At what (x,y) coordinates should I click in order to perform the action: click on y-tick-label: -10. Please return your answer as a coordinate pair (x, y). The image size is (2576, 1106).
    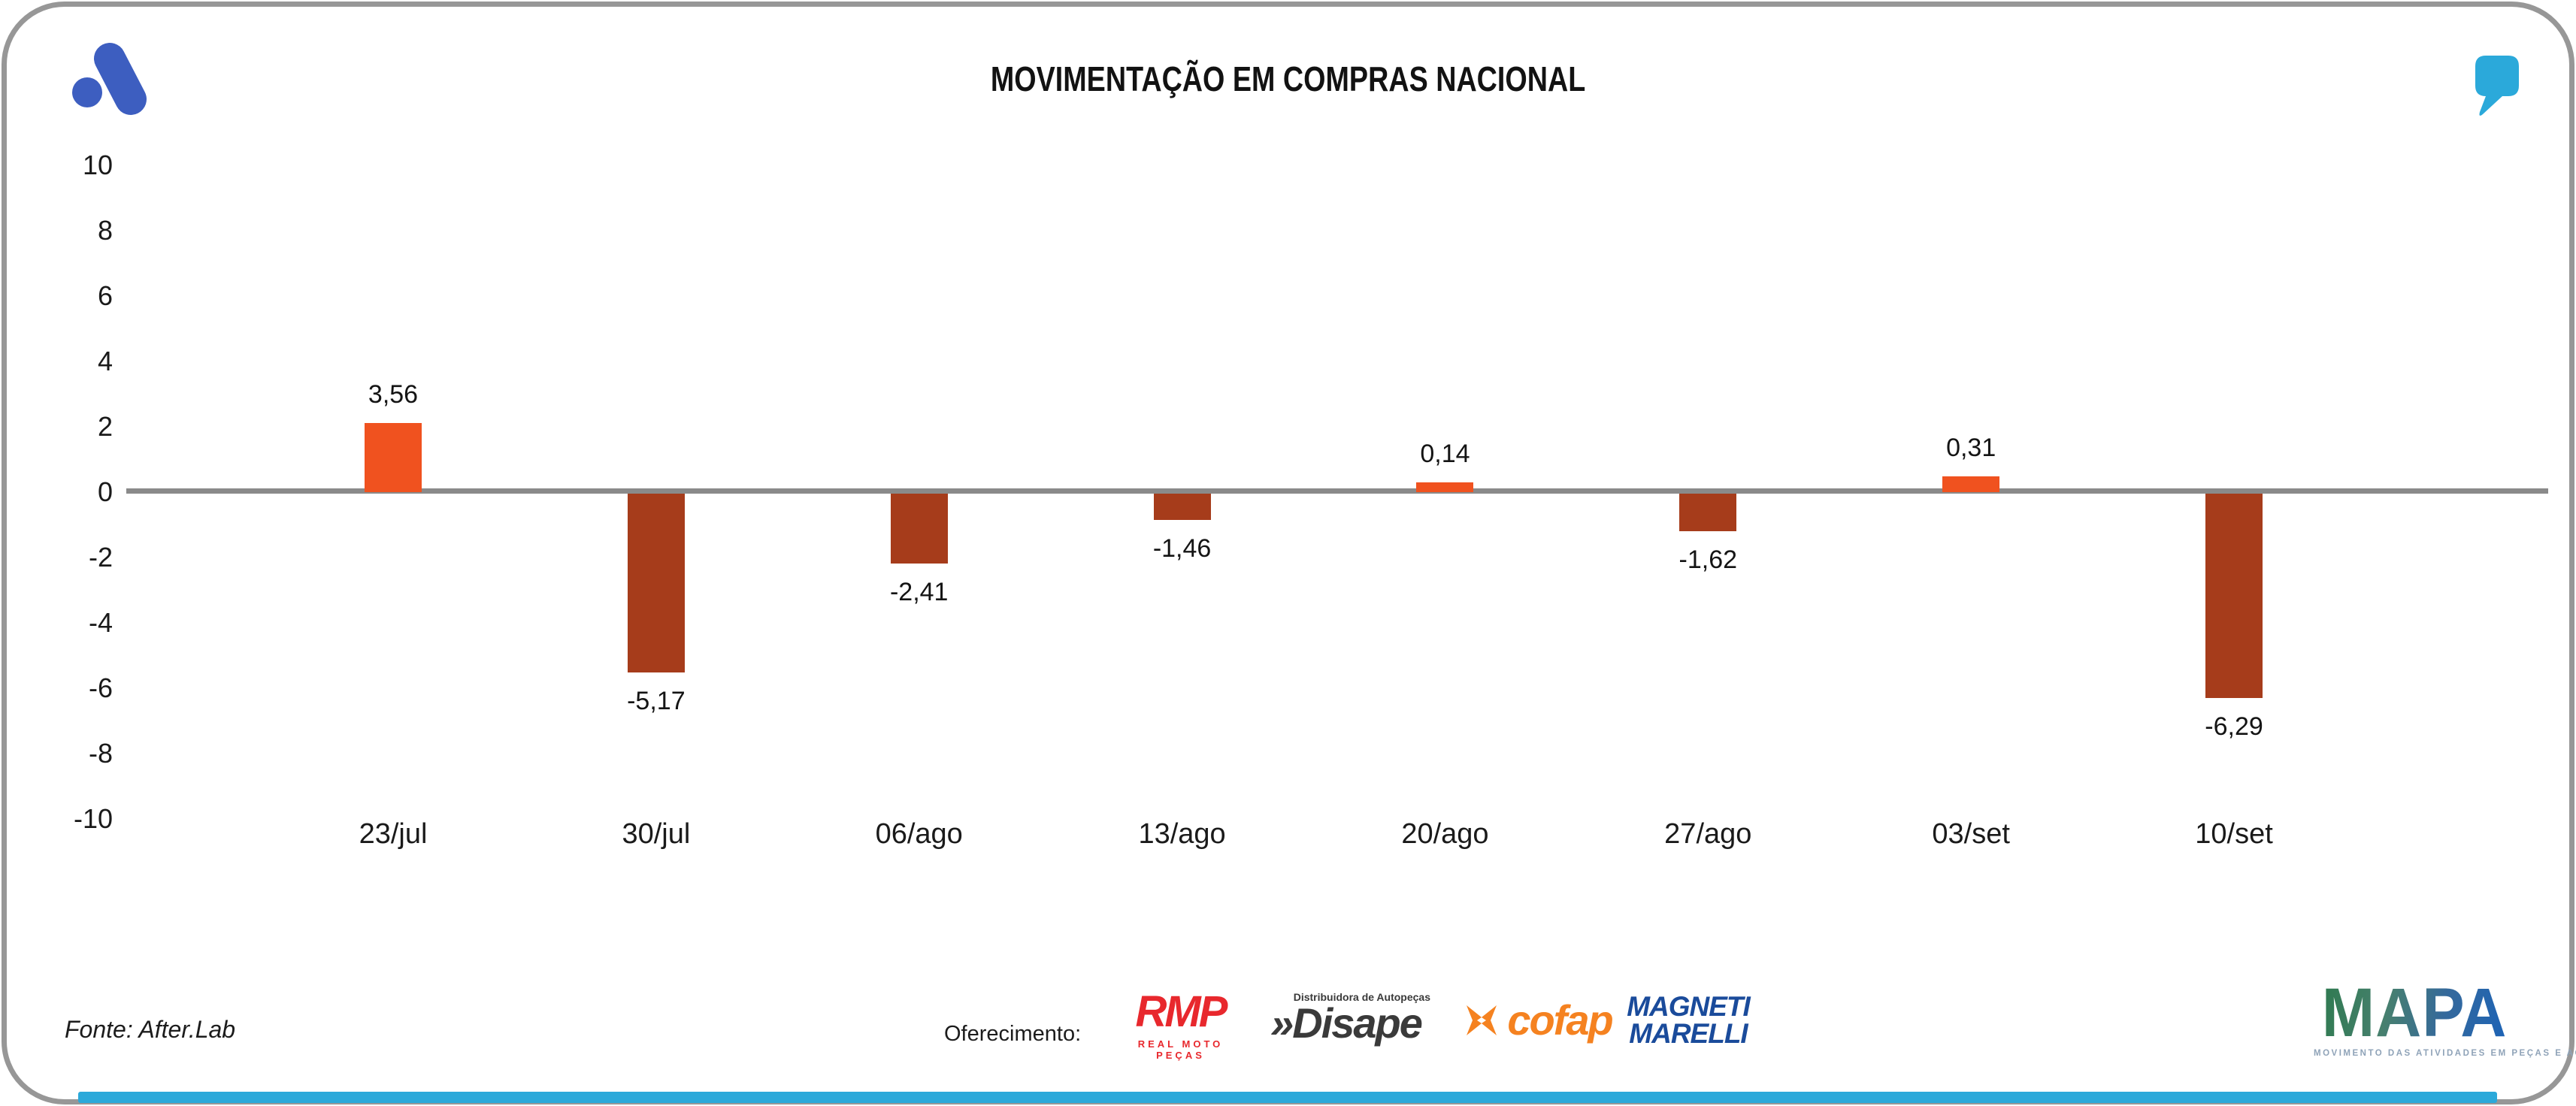
    Looking at the image, I should click on (93, 819).